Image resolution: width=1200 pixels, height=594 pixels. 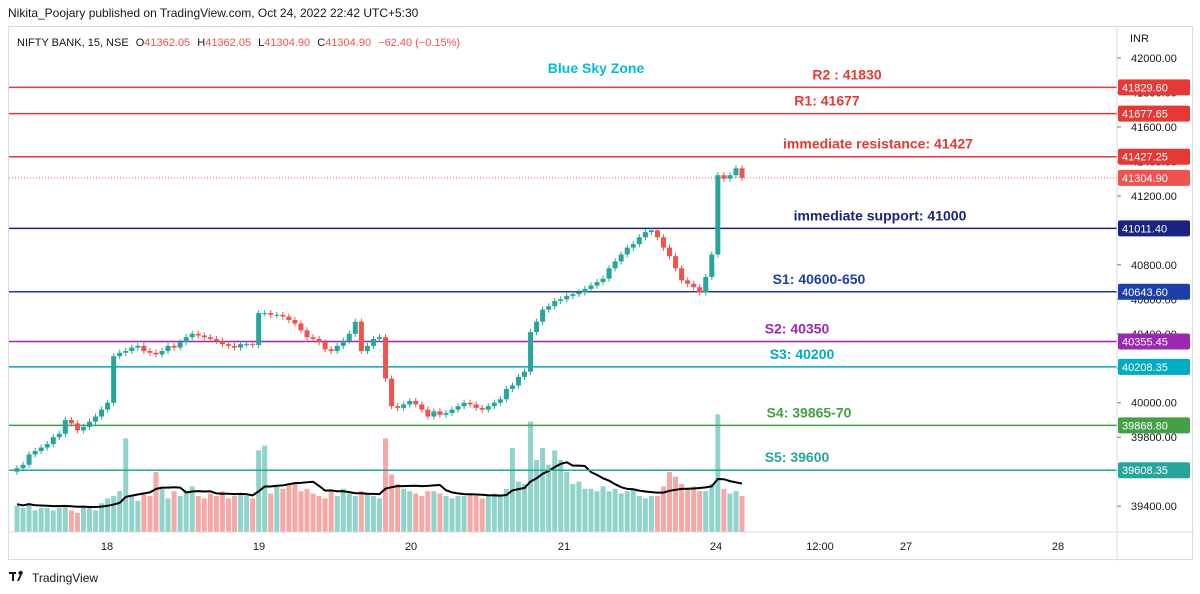 What do you see at coordinates (321, 43) in the screenshot?
I see `close-label: C` at bounding box center [321, 43].